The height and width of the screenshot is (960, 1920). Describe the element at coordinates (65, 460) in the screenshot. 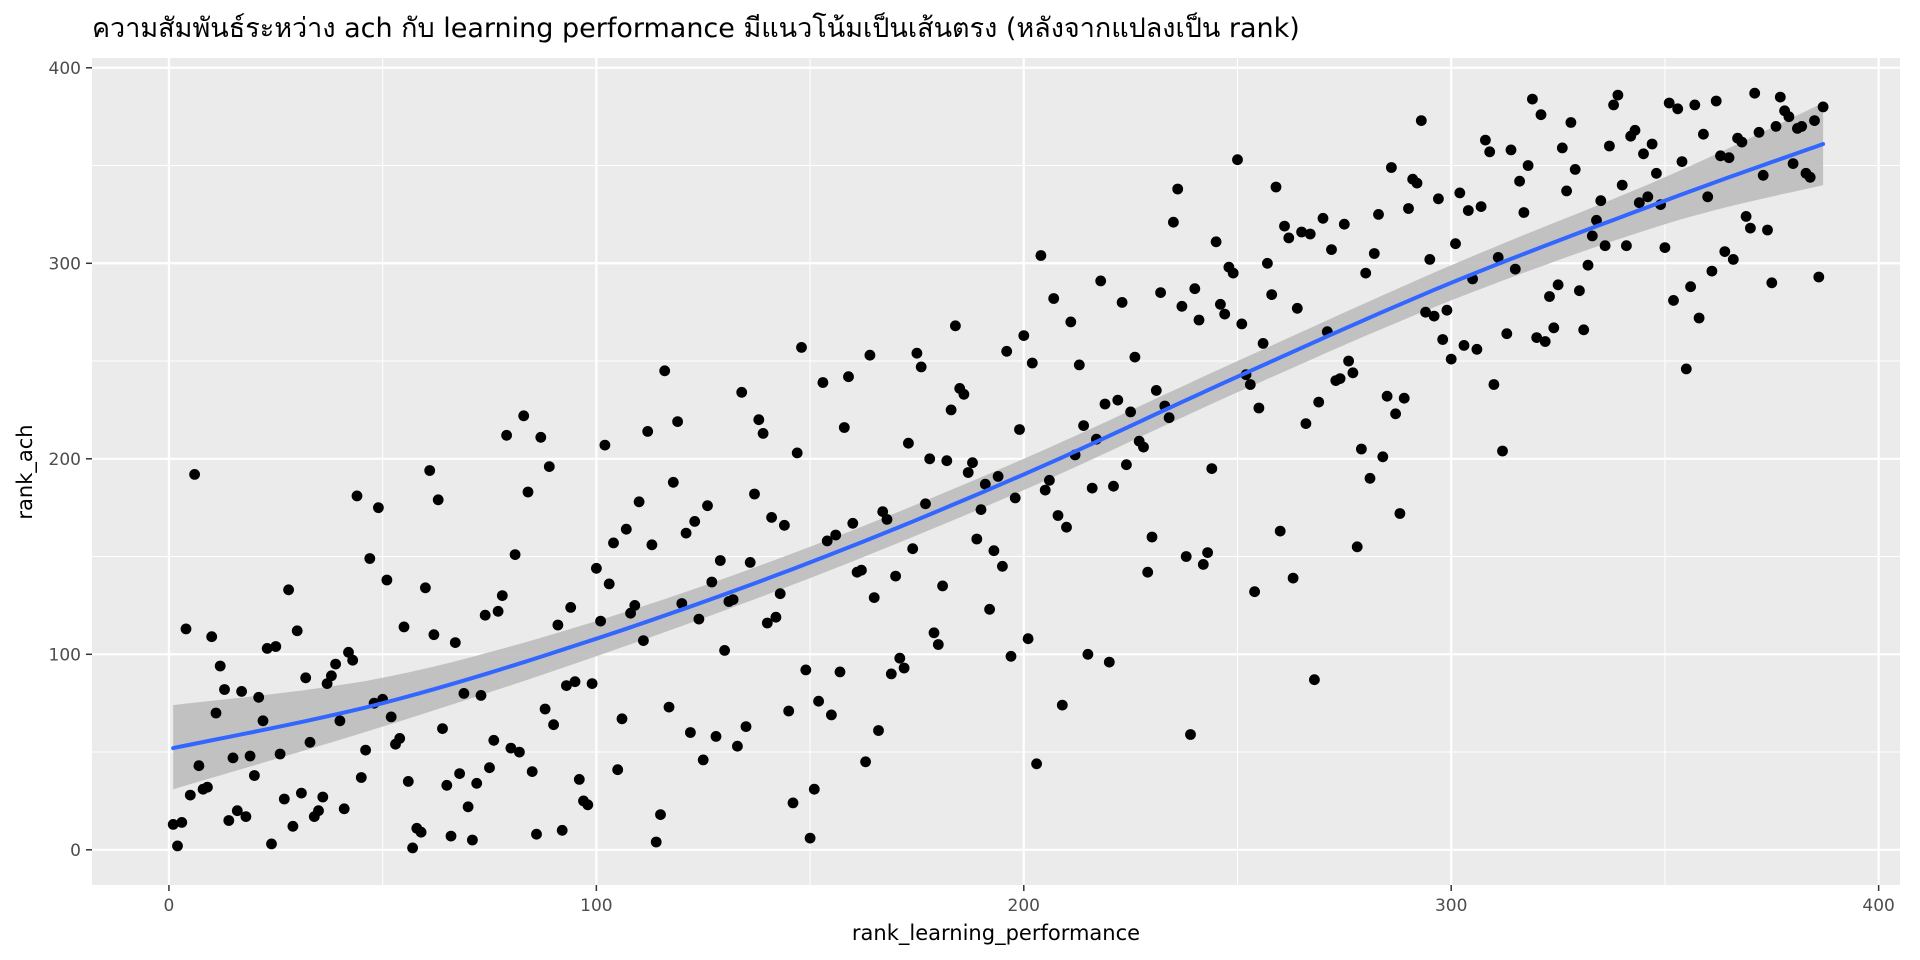

I see `y-tick-label: 200` at that location.